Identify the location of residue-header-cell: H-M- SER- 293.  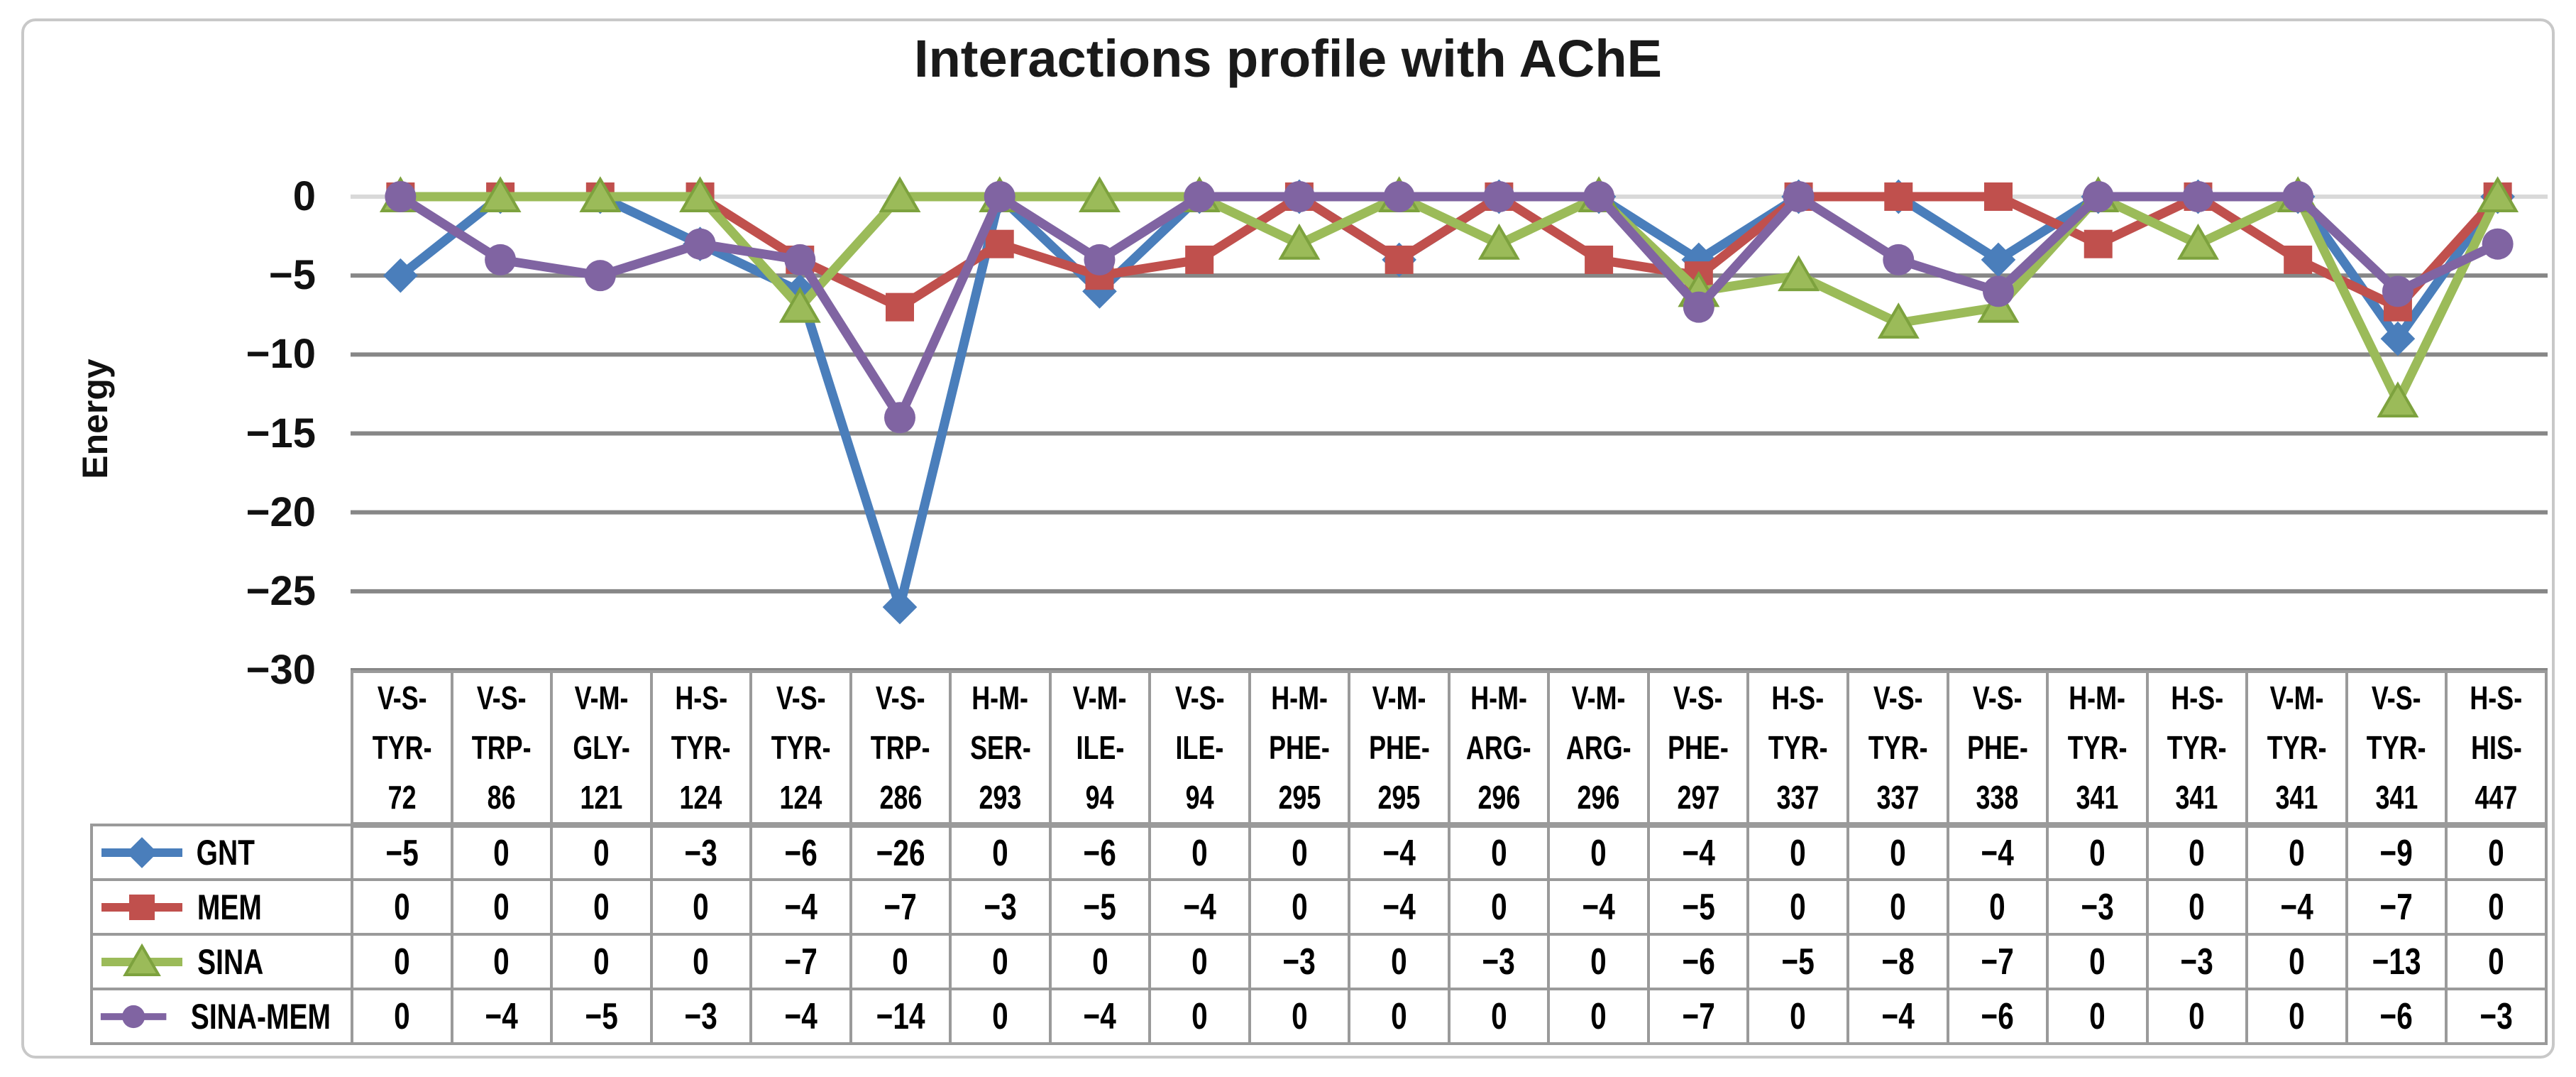
(1000, 749).